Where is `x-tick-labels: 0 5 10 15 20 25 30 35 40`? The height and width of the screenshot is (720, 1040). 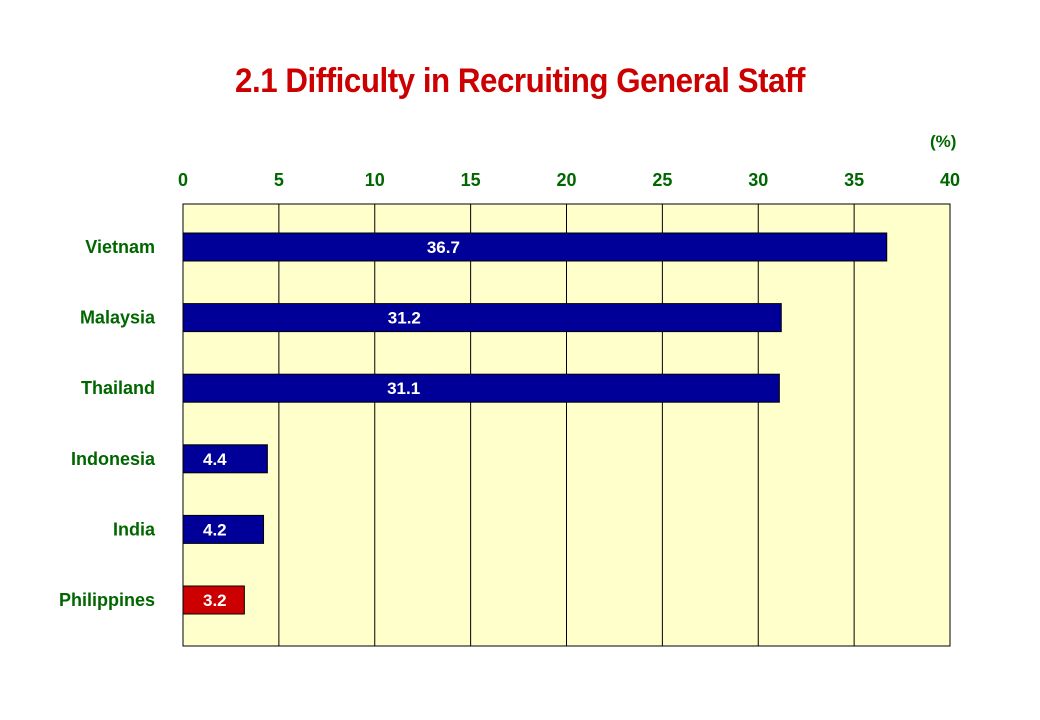
x-tick-labels: 0 5 10 15 20 25 30 35 40 is located at coordinates (569, 180).